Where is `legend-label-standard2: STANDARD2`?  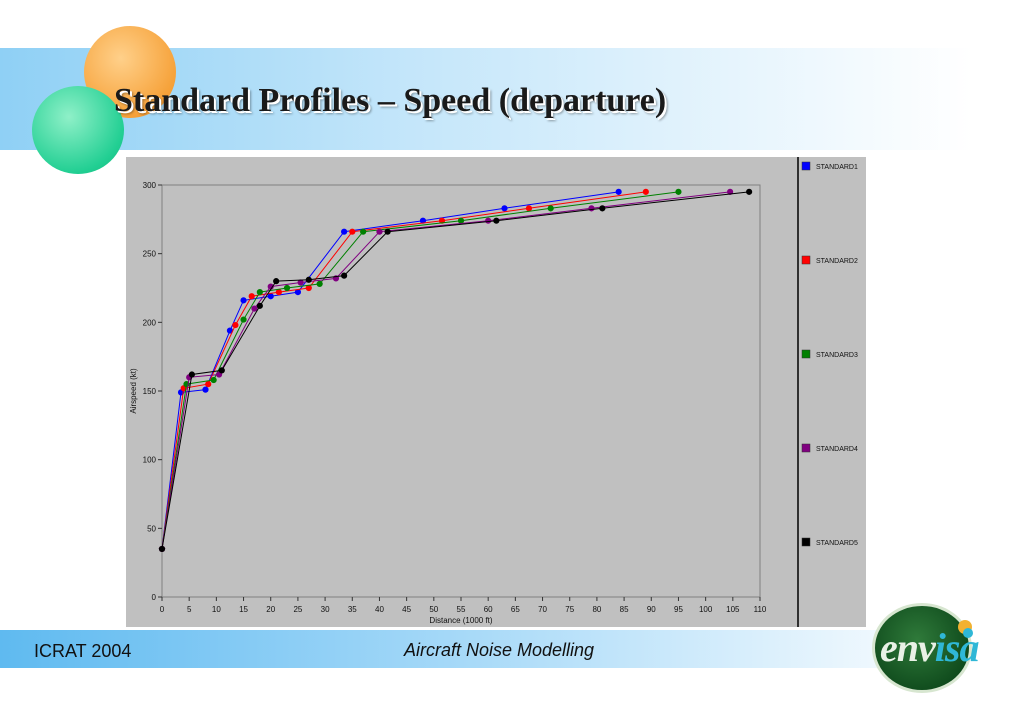
legend-label-standard2: STANDARD2 is located at coordinates (837, 261).